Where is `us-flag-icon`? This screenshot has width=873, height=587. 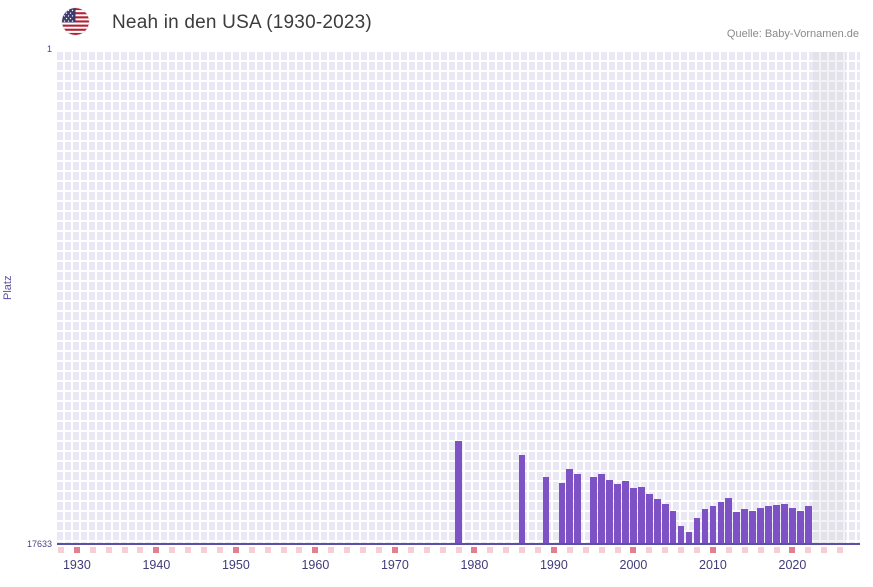 us-flag-icon is located at coordinates (75, 21).